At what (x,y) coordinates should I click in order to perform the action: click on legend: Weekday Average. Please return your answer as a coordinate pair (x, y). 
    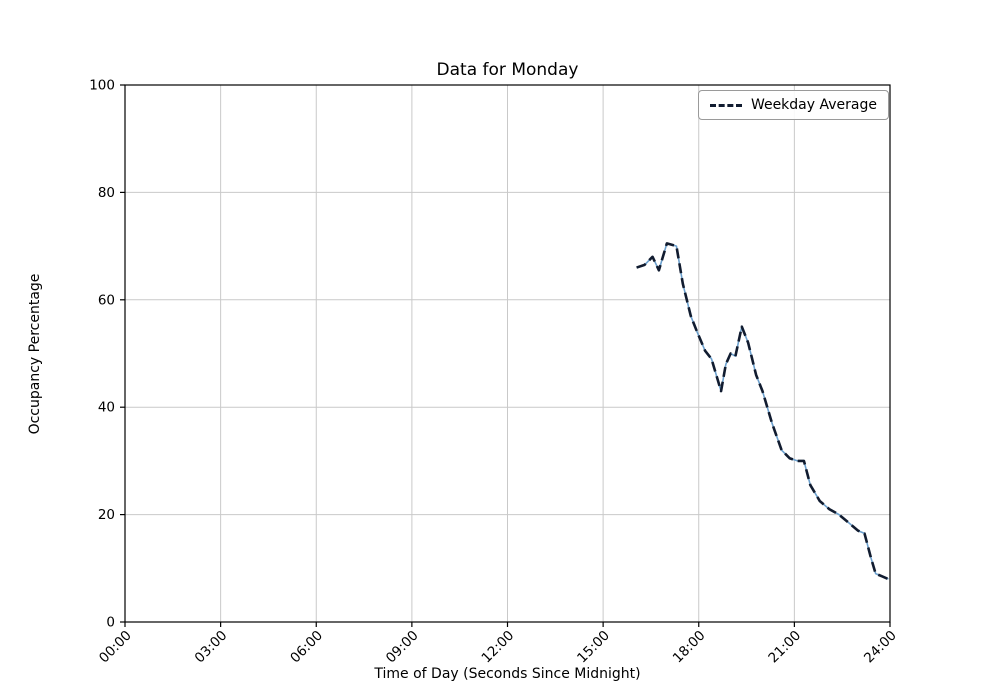
    Looking at the image, I should click on (793, 105).